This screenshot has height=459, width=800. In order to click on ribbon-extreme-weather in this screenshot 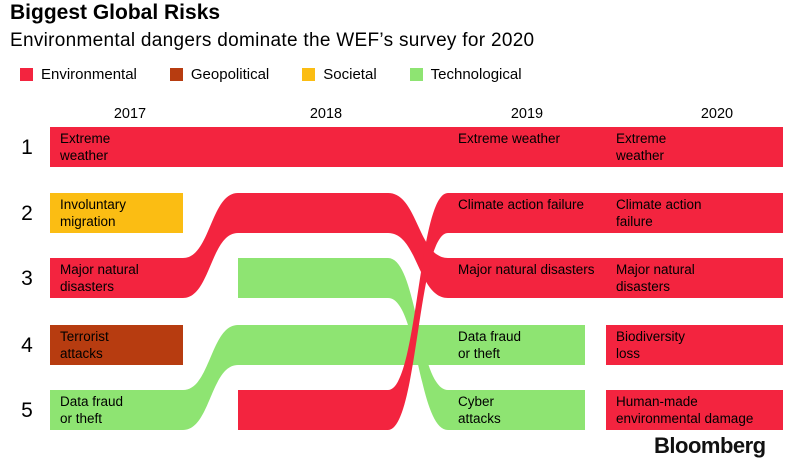, I will do `click(416, 147)`.